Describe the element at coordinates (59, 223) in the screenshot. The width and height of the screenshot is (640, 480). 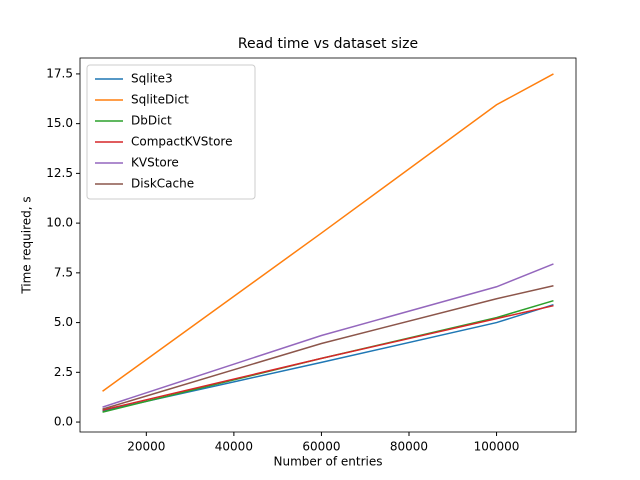
I see `y-tick-label: 10.0` at that location.